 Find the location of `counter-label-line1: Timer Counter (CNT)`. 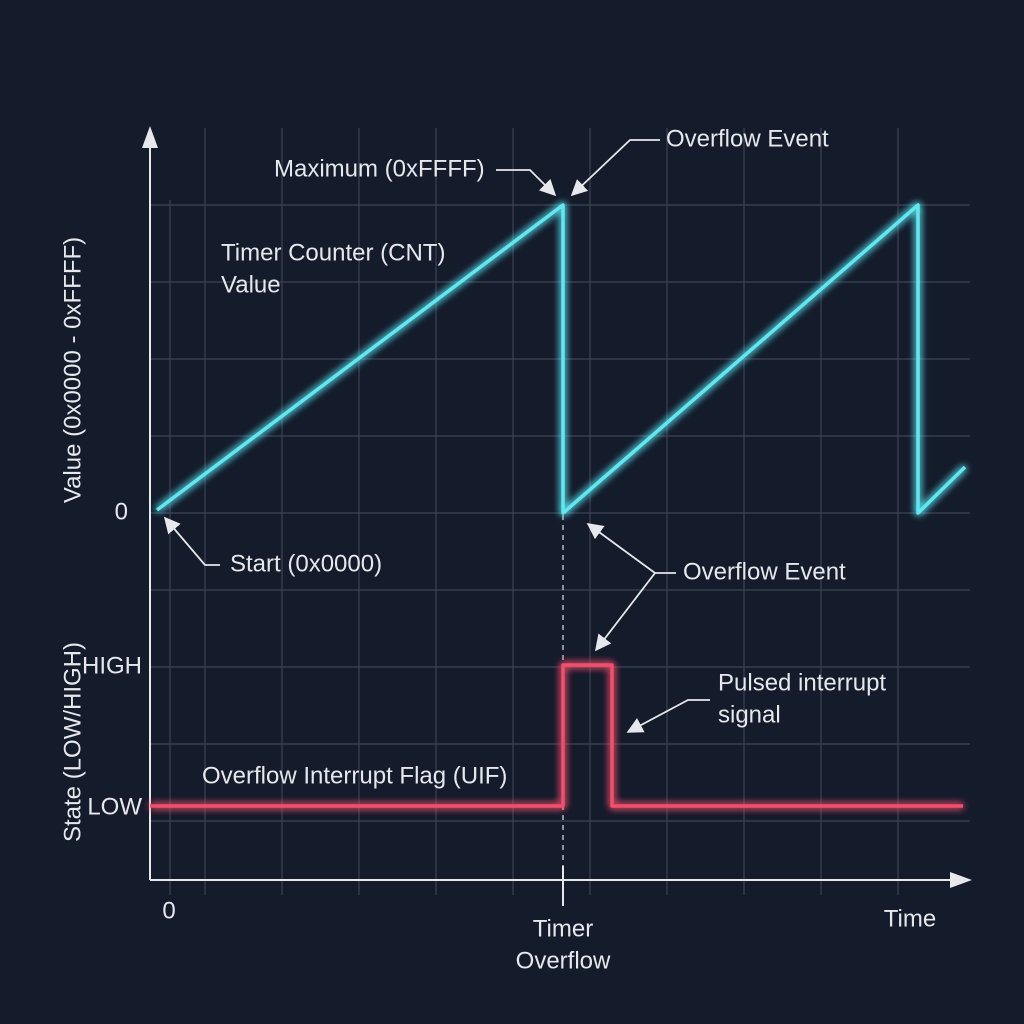

counter-label-line1: Timer Counter (CNT) is located at coordinates (333, 252).